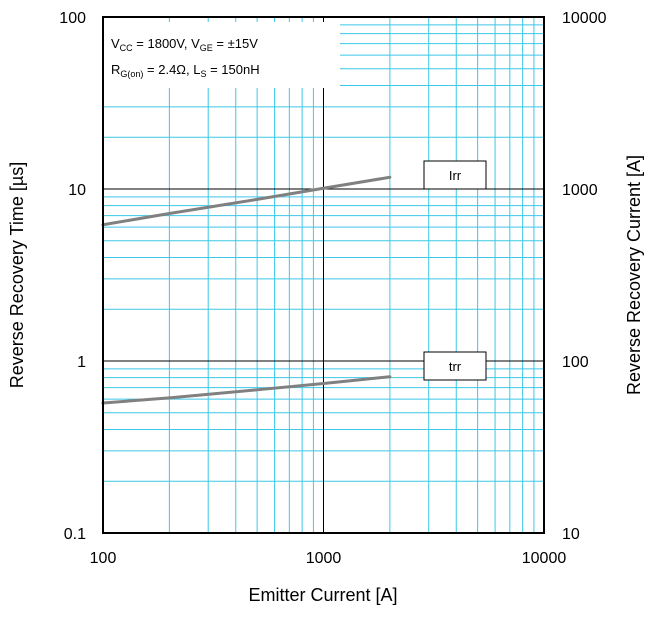  Describe the element at coordinates (77, 190) in the screenshot. I see `y-tick-label: 10` at that location.